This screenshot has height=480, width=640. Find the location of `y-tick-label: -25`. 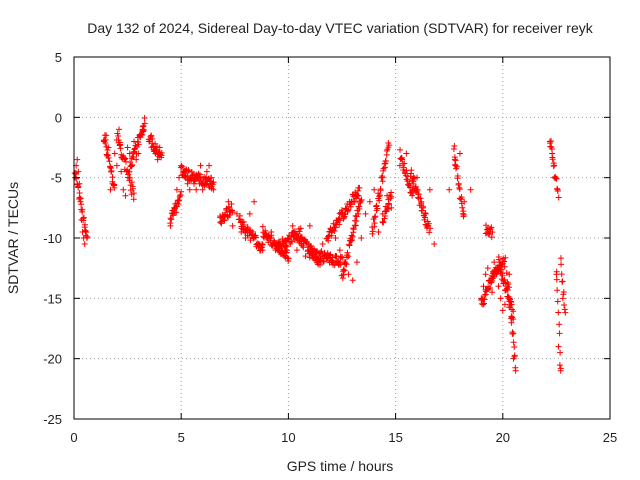

y-tick-label: -25 is located at coordinates (52, 419).